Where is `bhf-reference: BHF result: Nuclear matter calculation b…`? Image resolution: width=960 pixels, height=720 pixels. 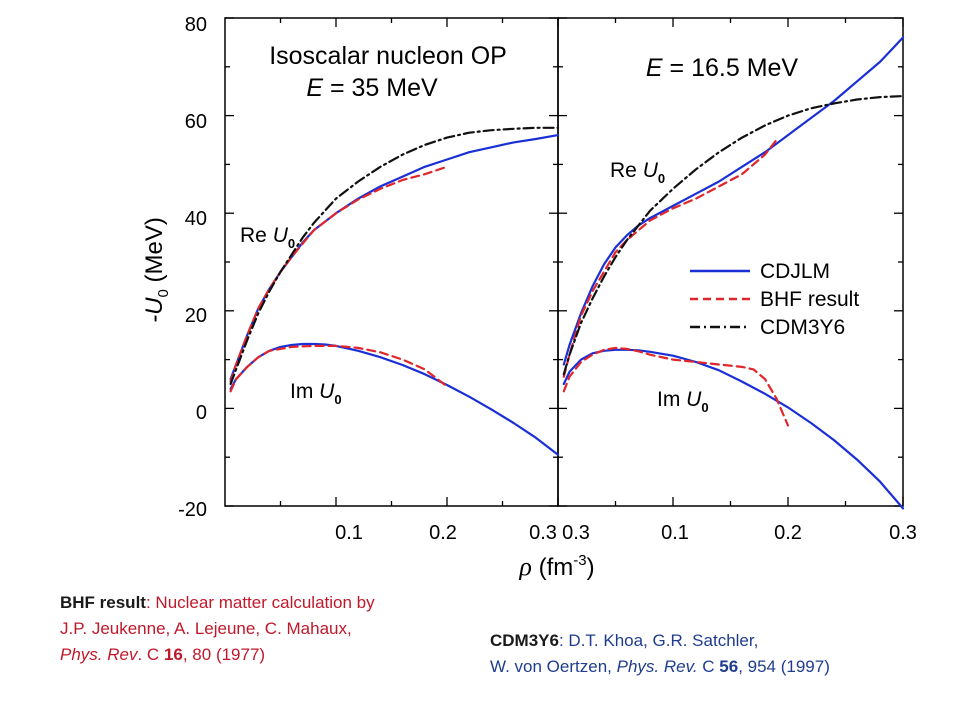 bhf-reference: BHF result: Nuclear matter calculation b… is located at coordinates (270, 629).